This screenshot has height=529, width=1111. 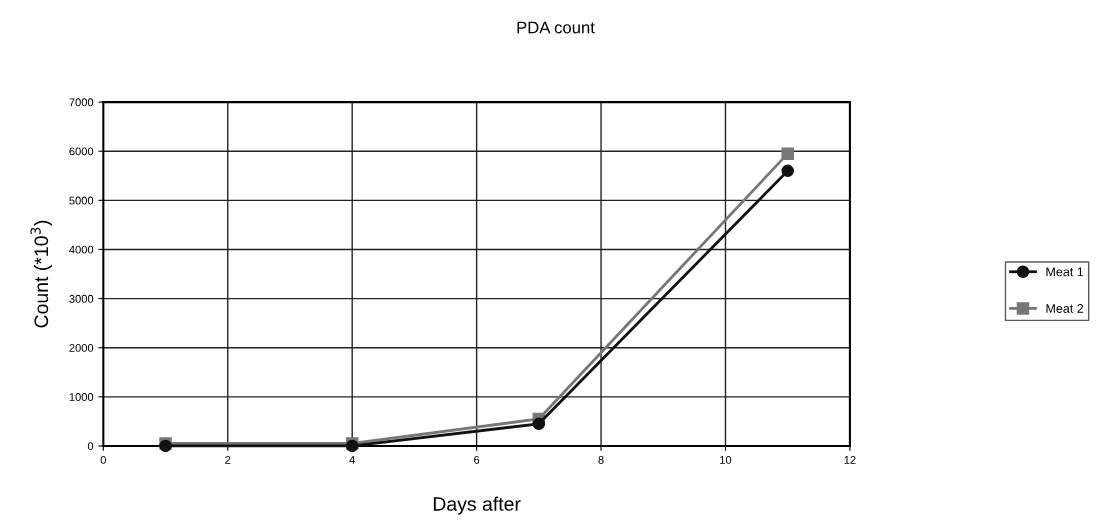 I want to click on y-tick-label: 7000, so click(x=81, y=102).